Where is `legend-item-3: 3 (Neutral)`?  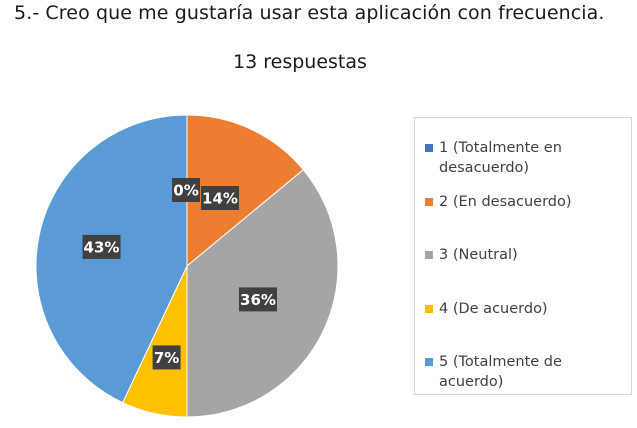
legend-item-3: 3 (Neutral) is located at coordinates (526, 255).